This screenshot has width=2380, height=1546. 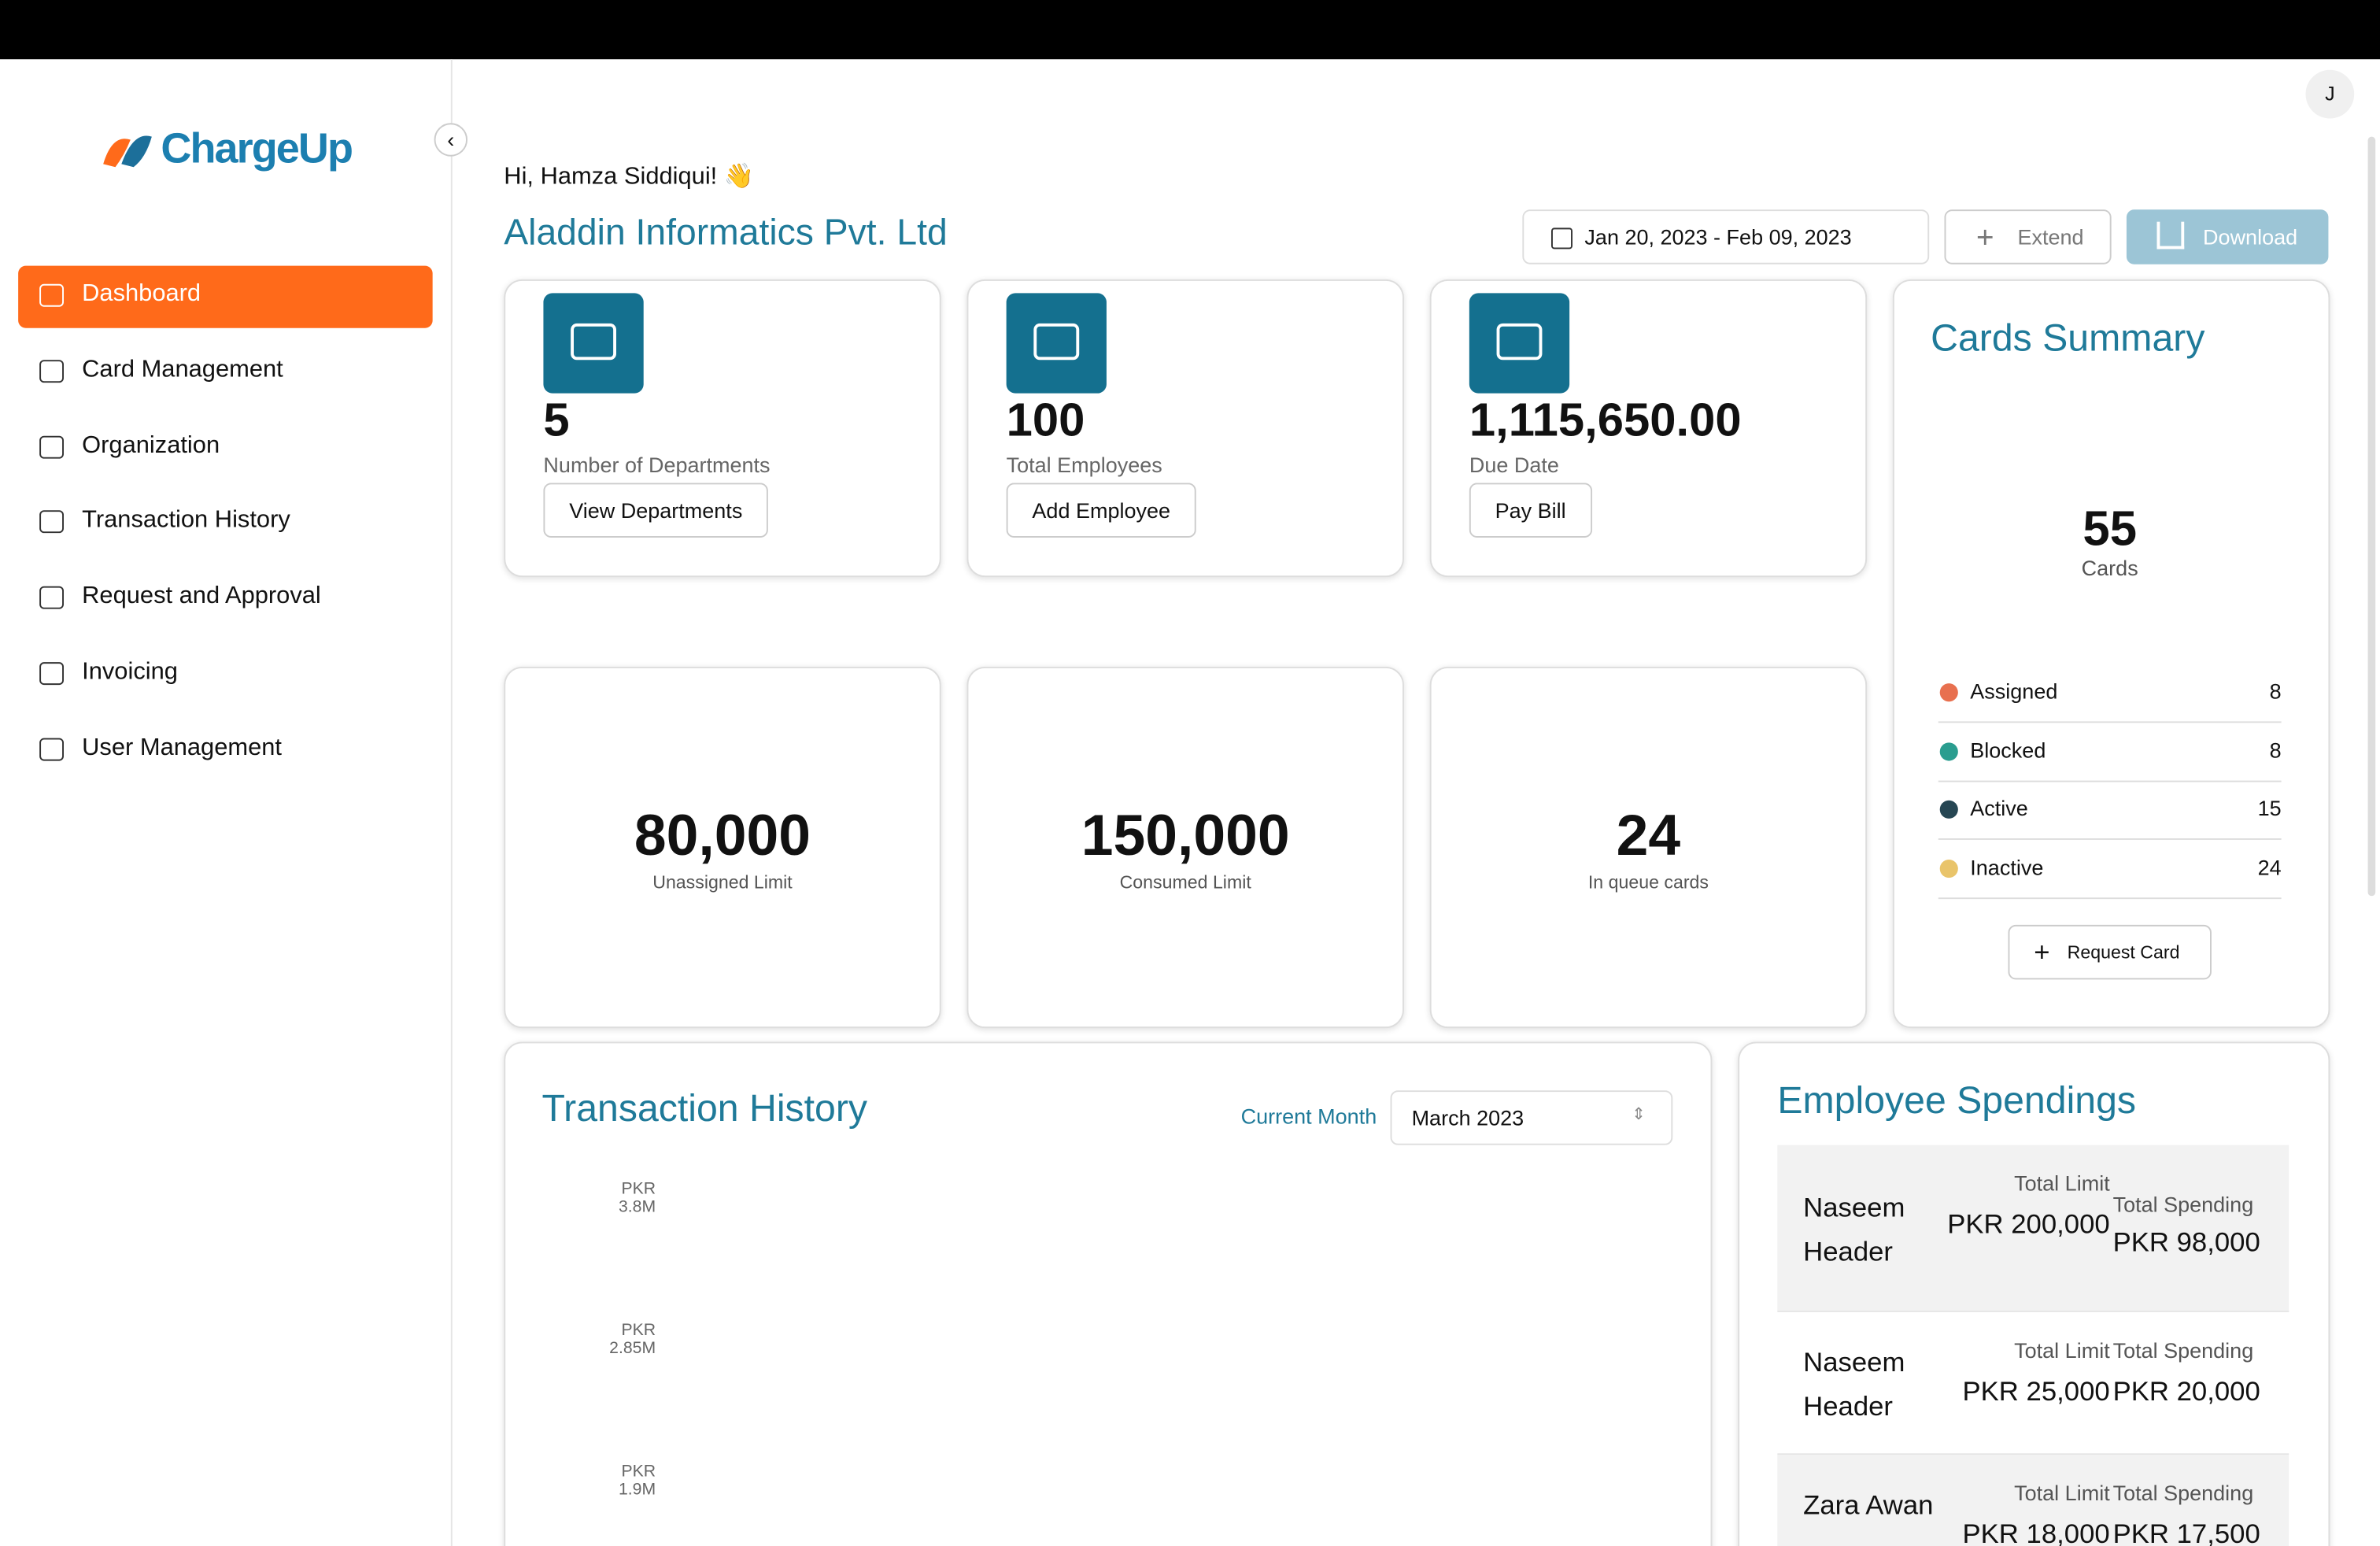 I want to click on legend-name: Inactive, so click(x=2007, y=866).